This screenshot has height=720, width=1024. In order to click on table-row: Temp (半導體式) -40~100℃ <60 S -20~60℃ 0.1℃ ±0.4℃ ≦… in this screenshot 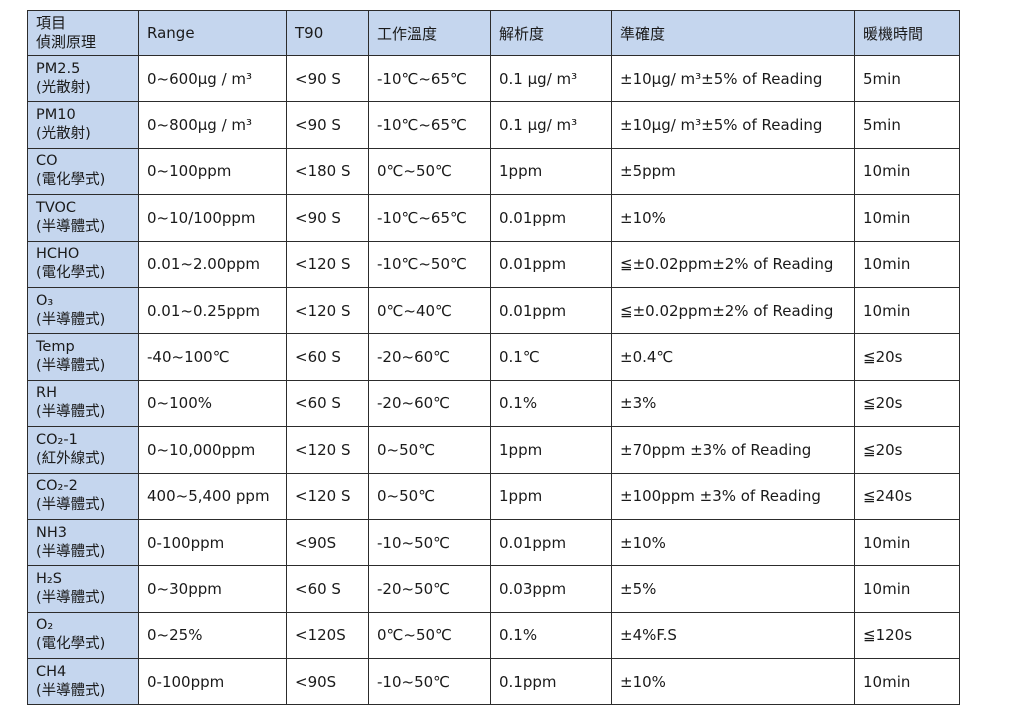, I will do `click(493, 357)`.